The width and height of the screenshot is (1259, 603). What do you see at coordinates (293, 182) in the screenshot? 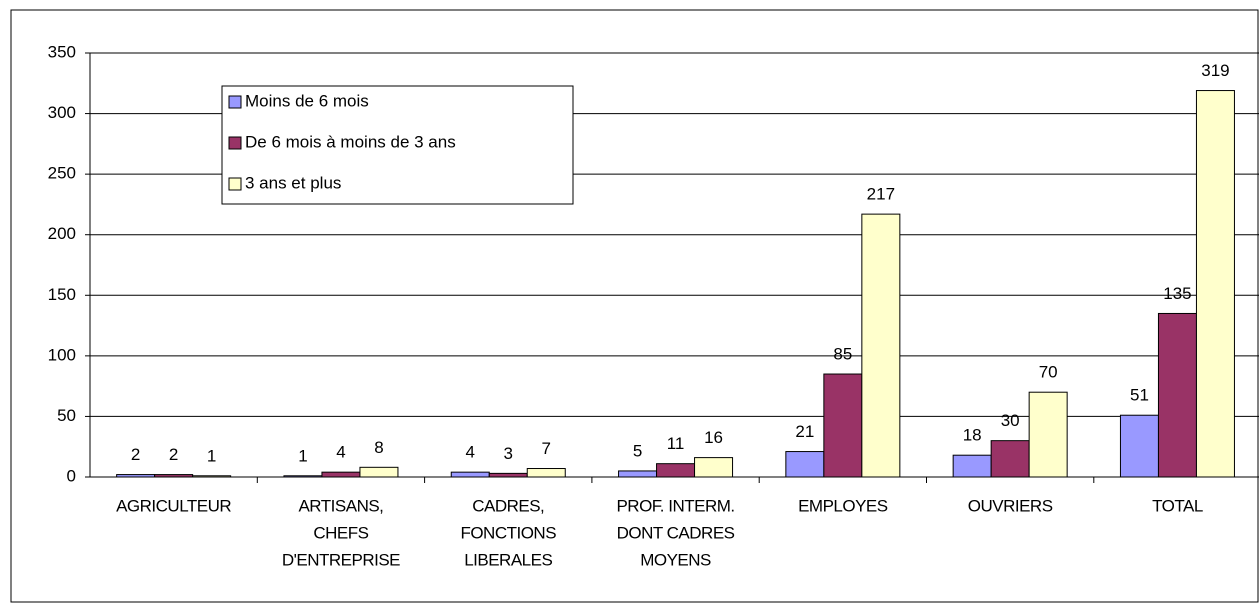
I see `legend-label: 3 ans et plus` at bounding box center [293, 182].